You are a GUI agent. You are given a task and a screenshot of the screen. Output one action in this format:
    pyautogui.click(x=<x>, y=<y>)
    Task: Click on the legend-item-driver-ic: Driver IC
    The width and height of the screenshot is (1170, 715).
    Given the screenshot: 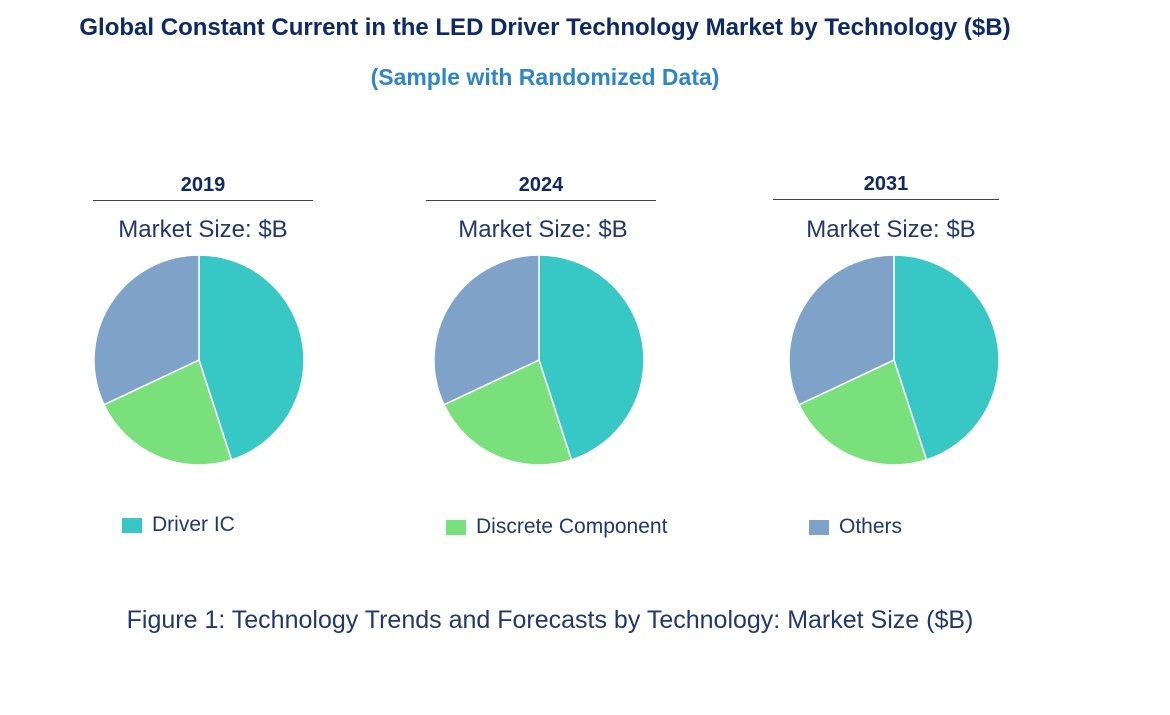 What is the action you would take?
    pyautogui.click(x=178, y=525)
    